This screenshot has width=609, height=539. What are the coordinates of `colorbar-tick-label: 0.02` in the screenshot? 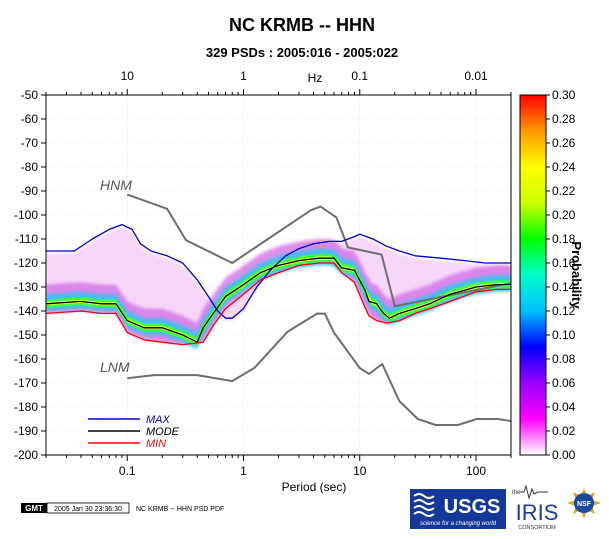 It's located at (564, 431).